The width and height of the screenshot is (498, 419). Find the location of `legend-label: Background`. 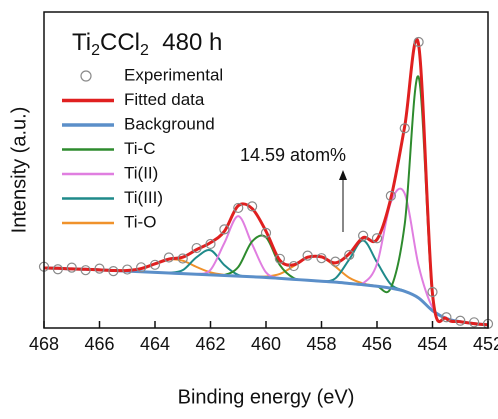

legend-label: Background is located at coordinates (169, 123).